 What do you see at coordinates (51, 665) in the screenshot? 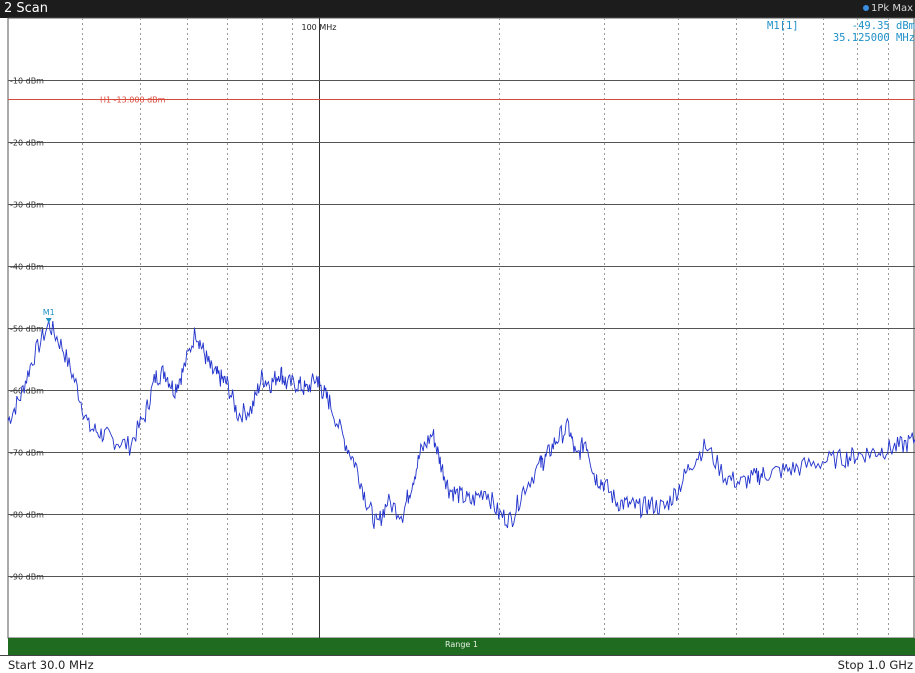
I see `start-frequency: Start 30.0 MHz` at bounding box center [51, 665].